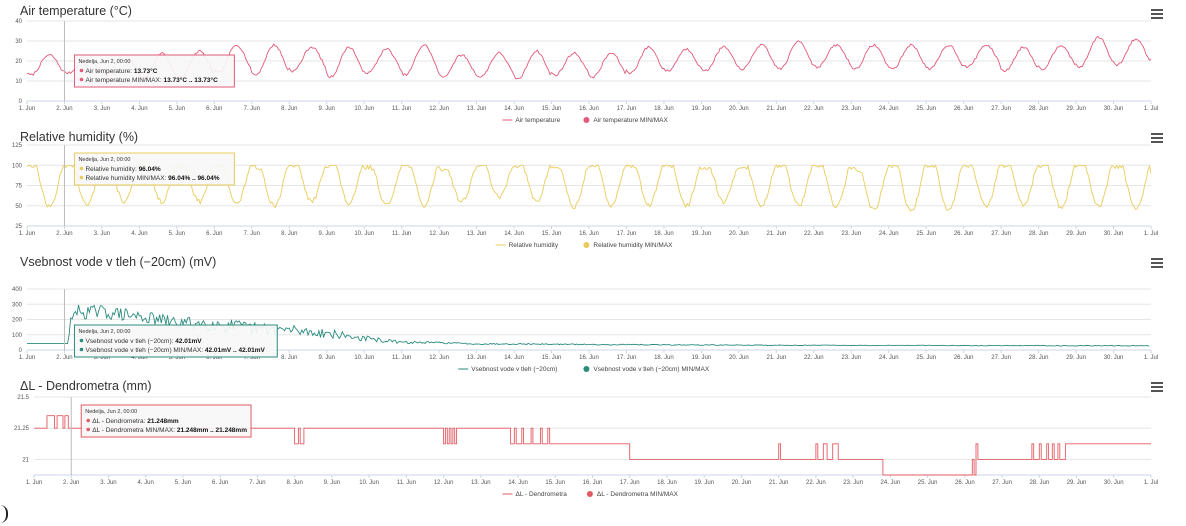 This screenshot has width=1186, height=526. I want to click on legend-entry: ΔL - Dendrometra MIN/MAX, so click(638, 494).